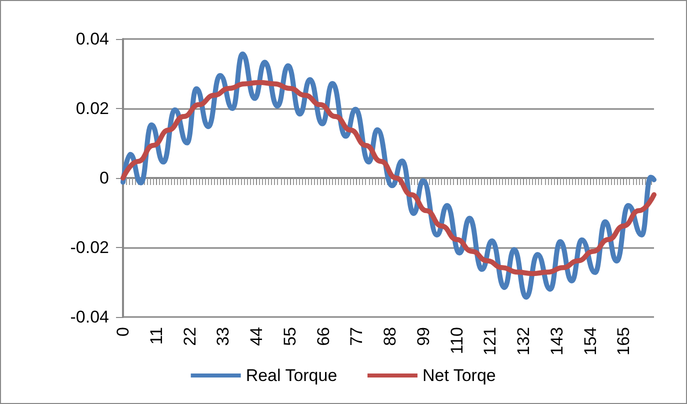  I want to click on x-tick-label: 121, so click(490, 341).